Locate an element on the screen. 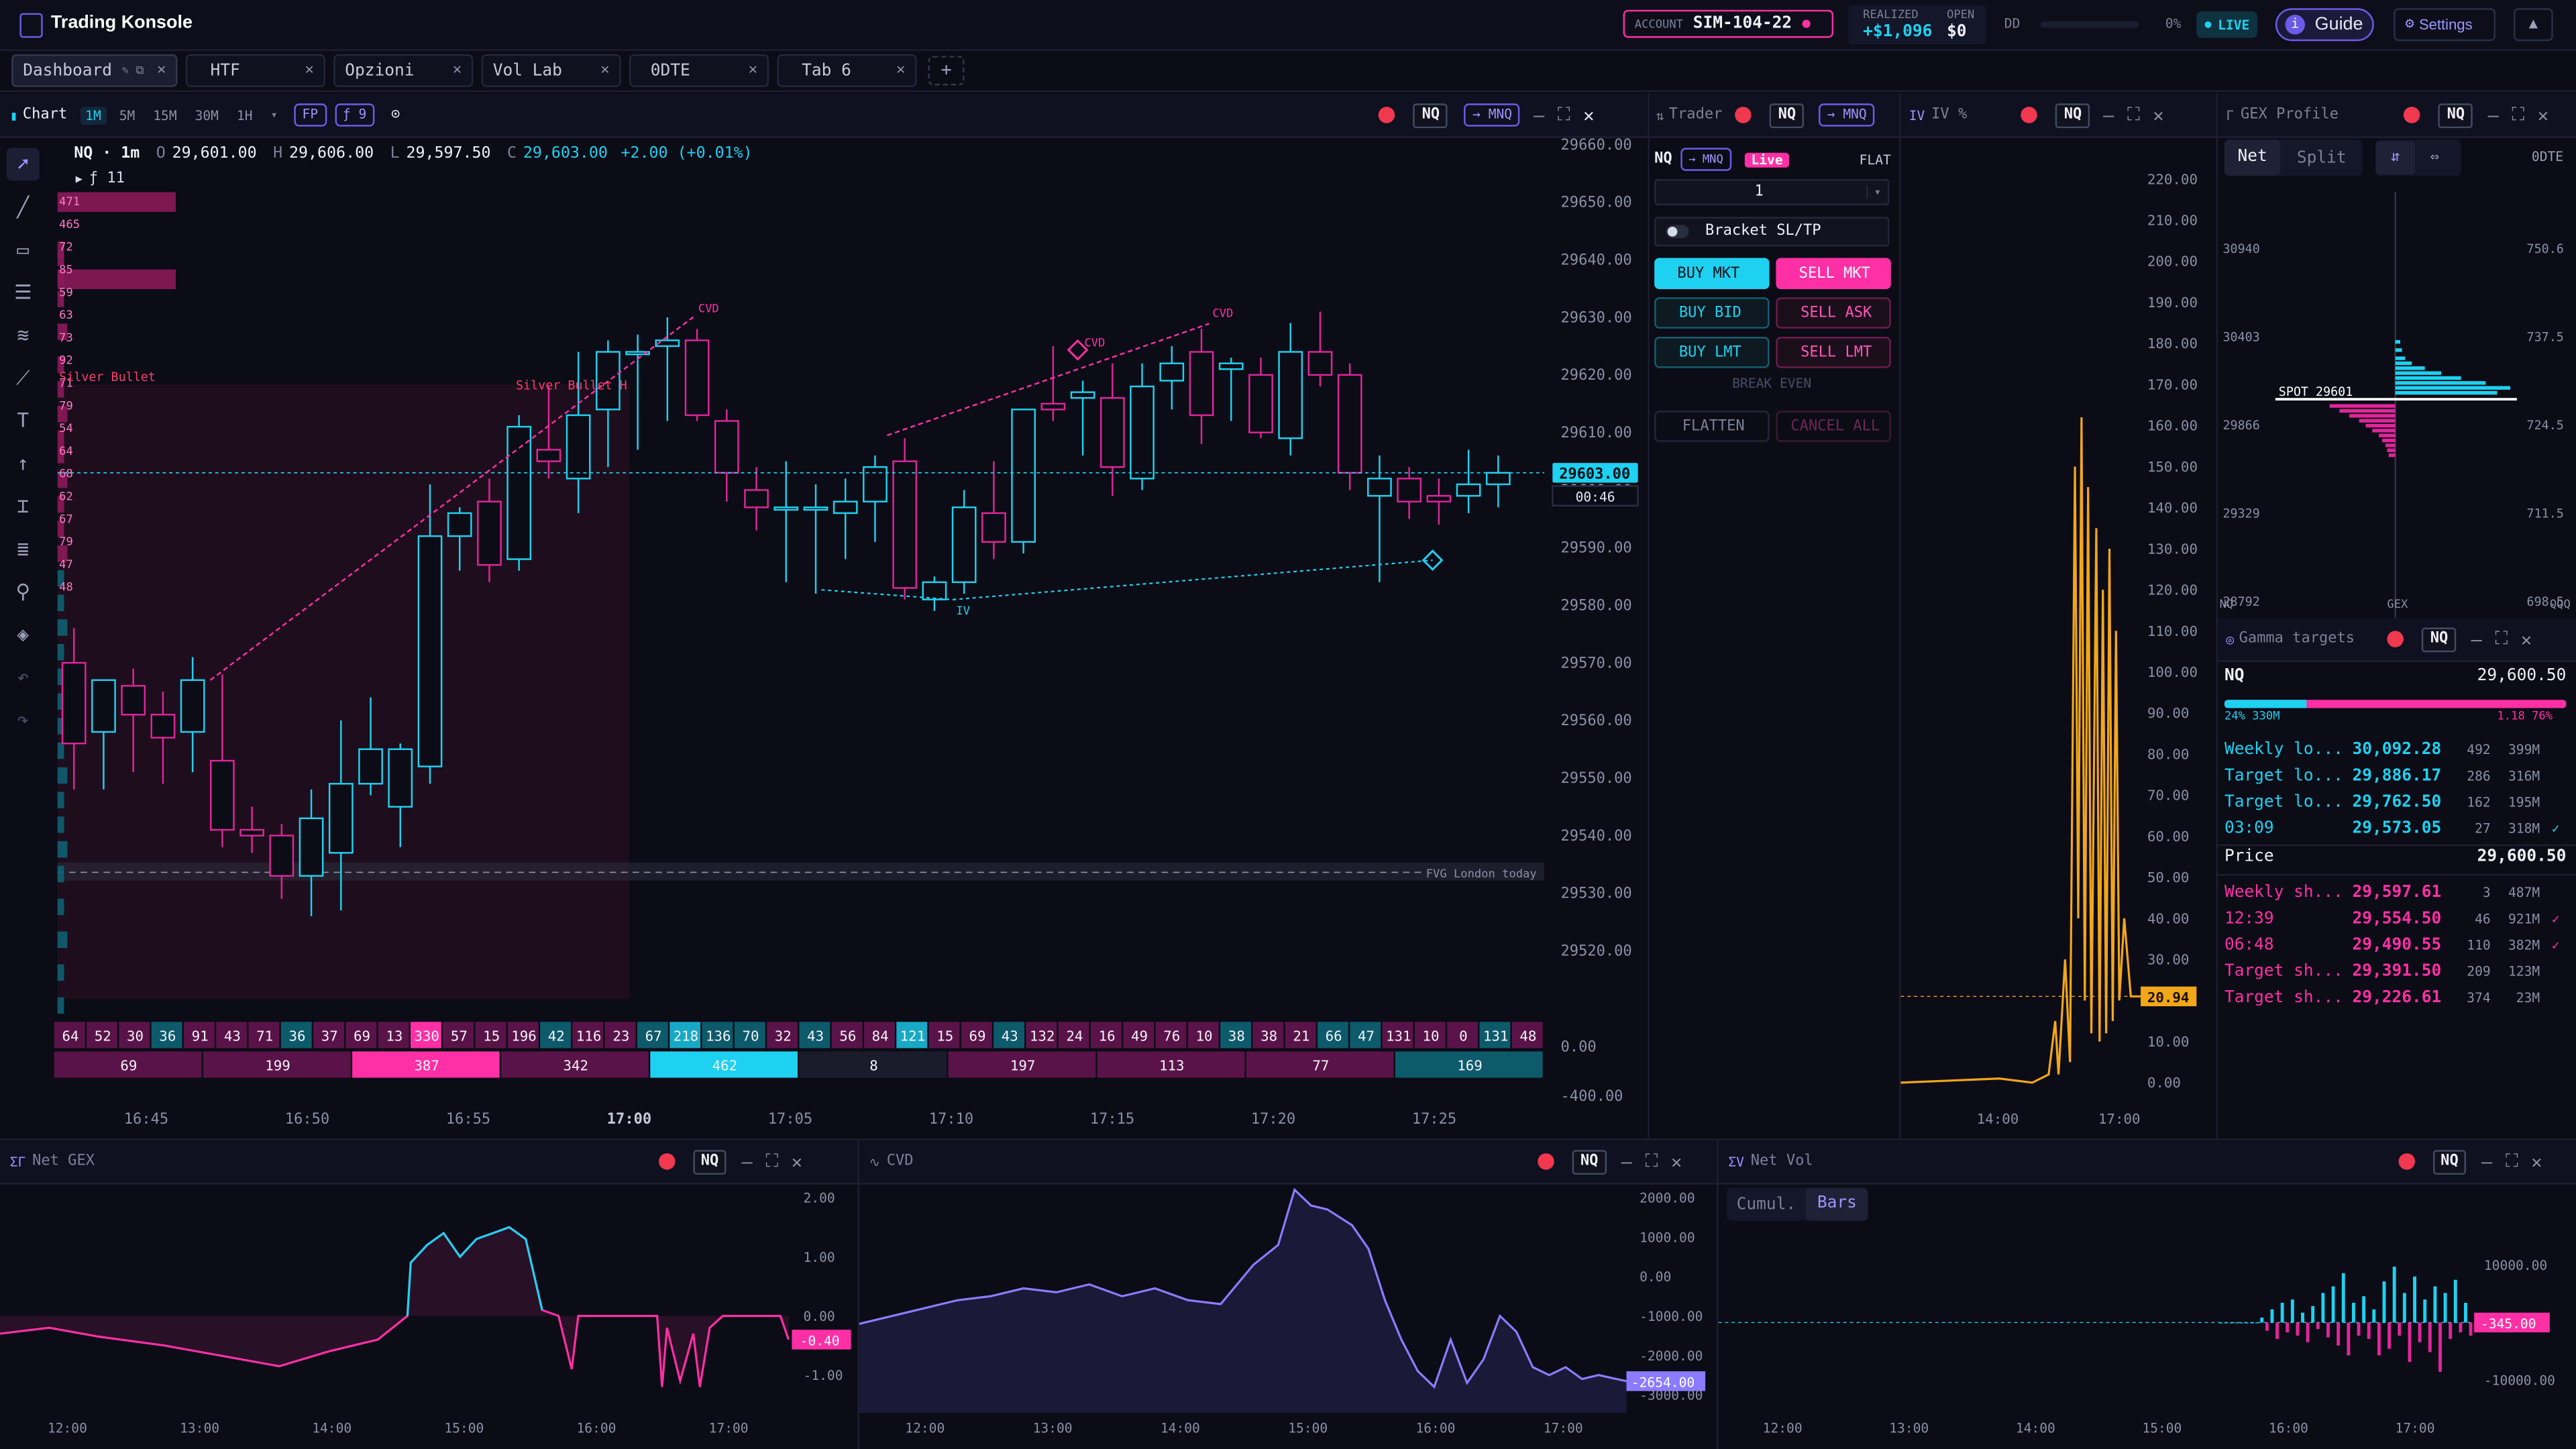 The height and width of the screenshot is (1449, 2576). cursor-icon: ➚ is located at coordinates (23, 164).